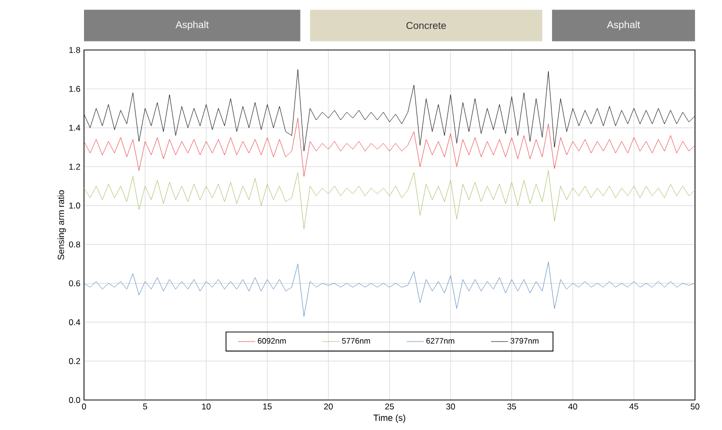 Image resolution: width=722 pixels, height=430 pixels. I want to click on x-tick-label: 45, so click(633, 407).